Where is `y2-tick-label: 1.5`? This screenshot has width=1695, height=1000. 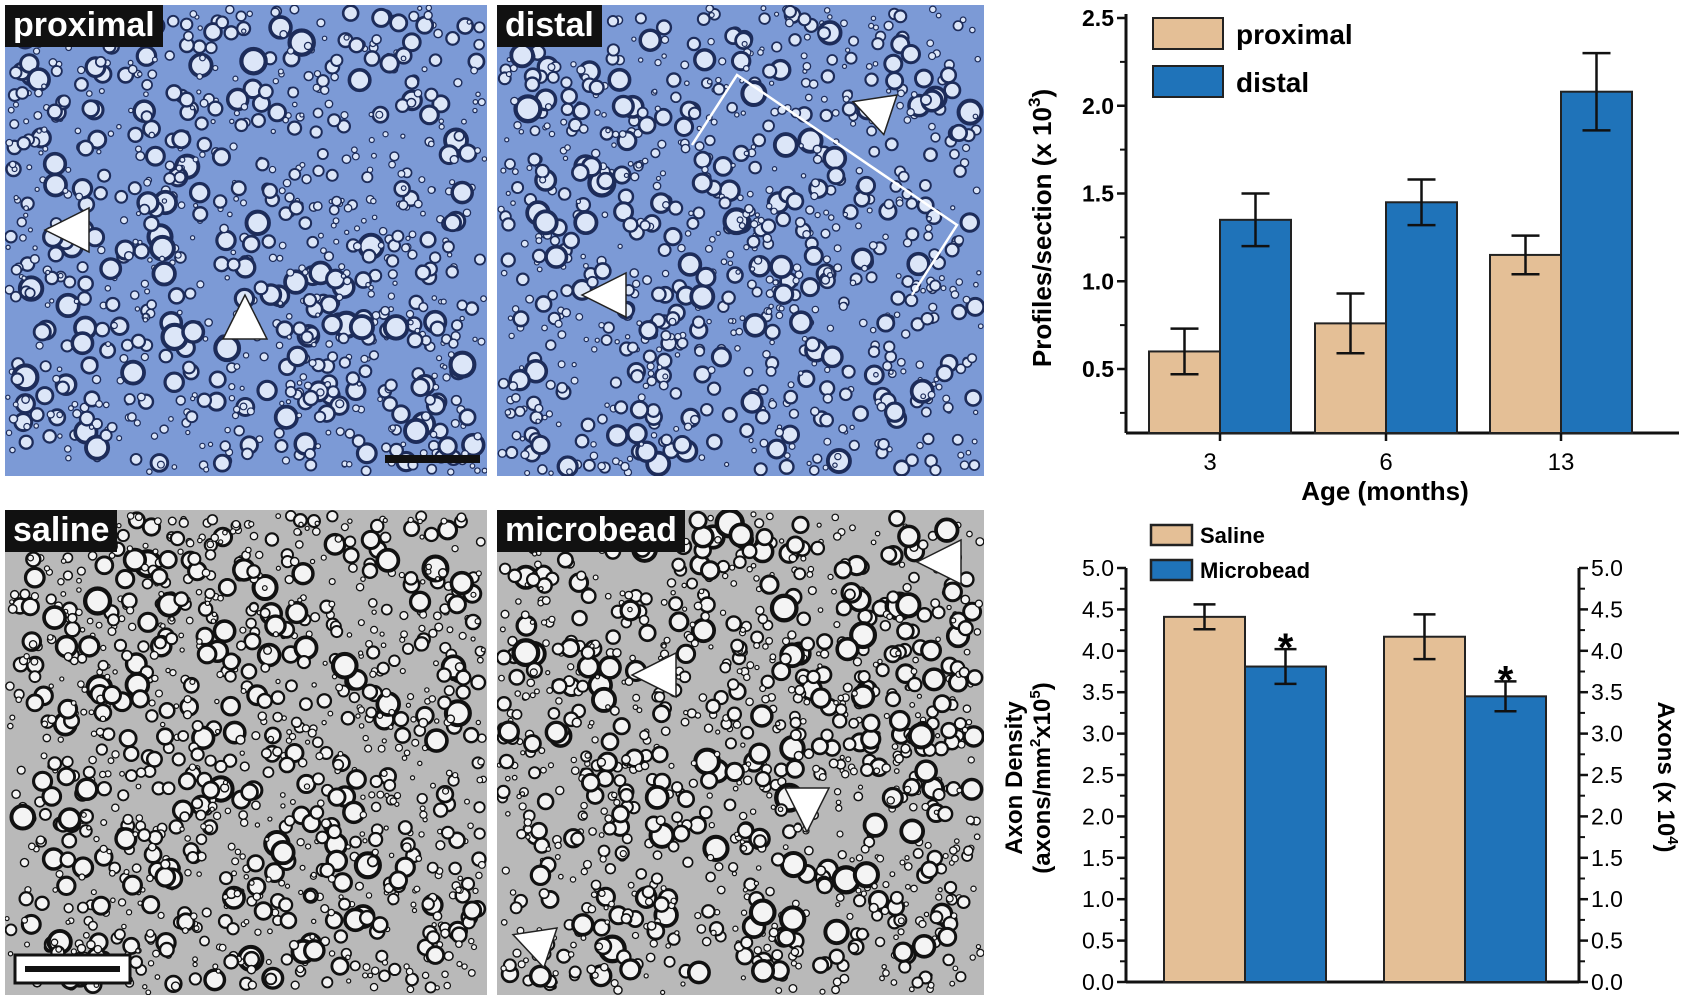
y2-tick-label: 1.5 is located at coordinates (1607, 858).